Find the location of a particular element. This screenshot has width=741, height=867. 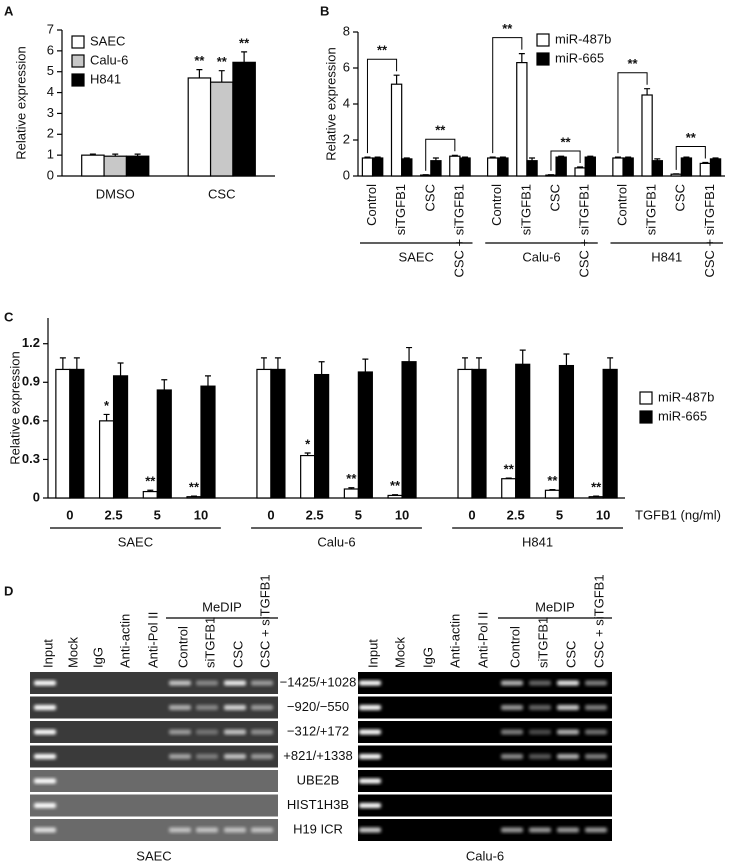

group-label: H841 is located at coordinates (537, 541).